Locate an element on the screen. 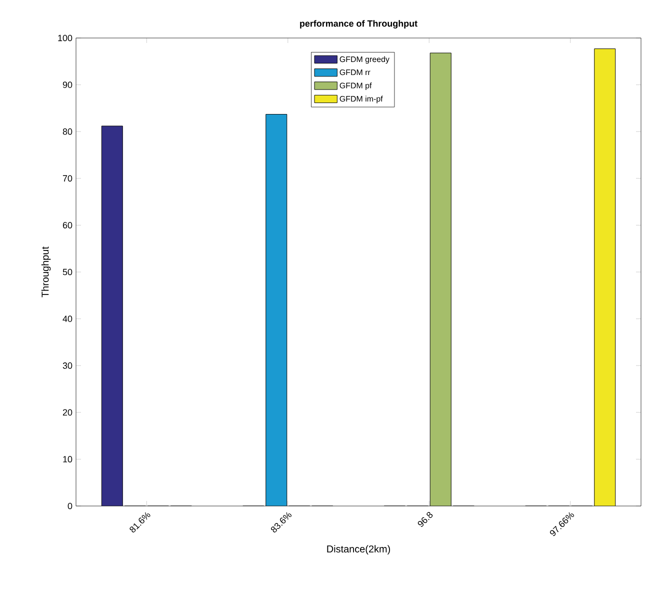  y-tick-label: 80 is located at coordinates (67, 131).